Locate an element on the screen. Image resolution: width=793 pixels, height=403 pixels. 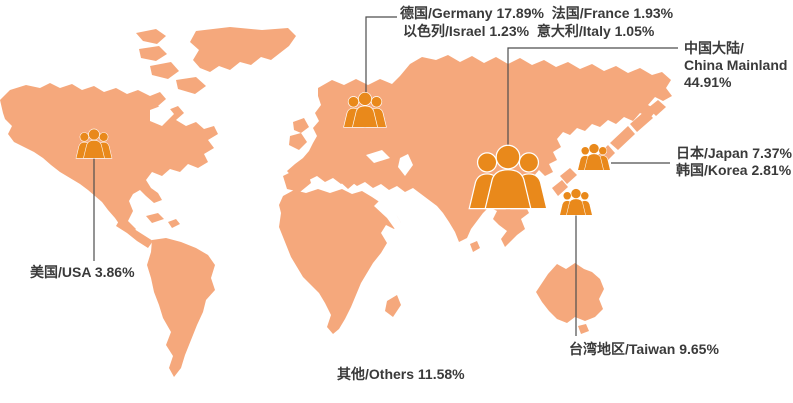
australia-shape is located at coordinates (570, 293).